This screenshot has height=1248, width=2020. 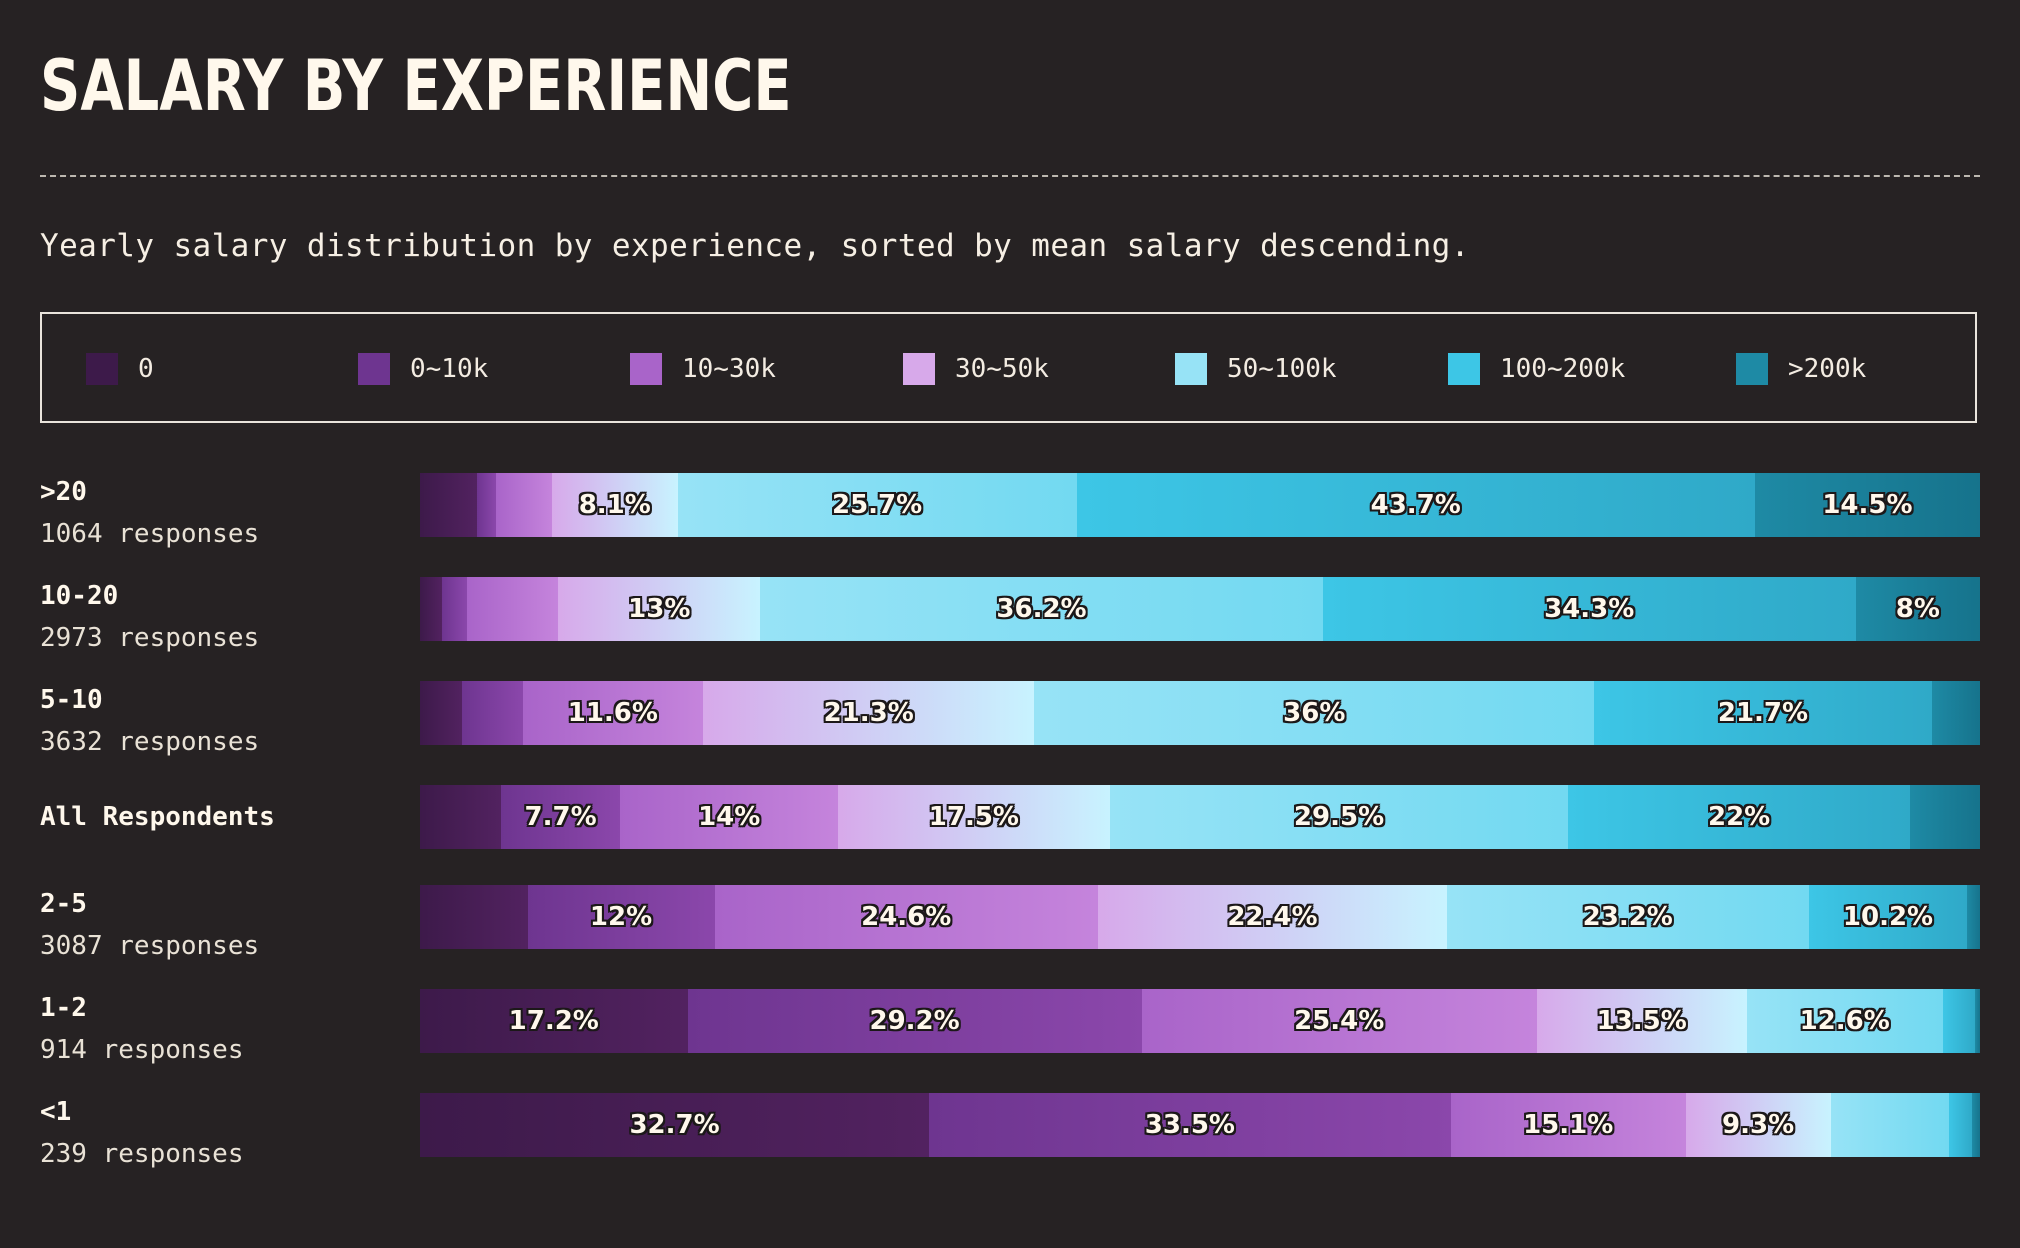 What do you see at coordinates (1282, 369) in the screenshot?
I see `legend-label: 50~100k` at bounding box center [1282, 369].